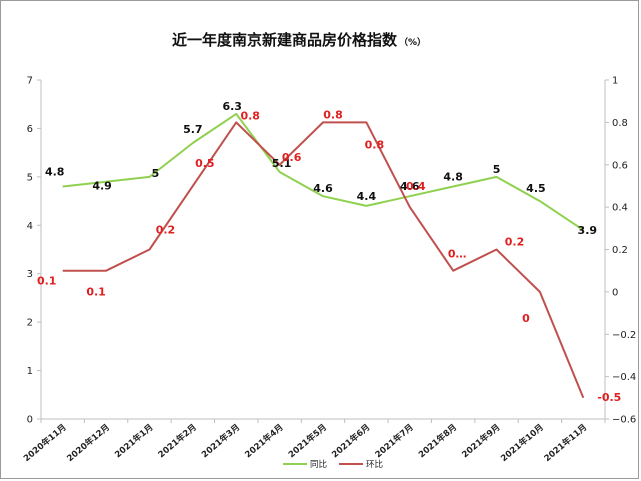  I want to click on y-right-tick-label: −0.2, so click(624, 335).